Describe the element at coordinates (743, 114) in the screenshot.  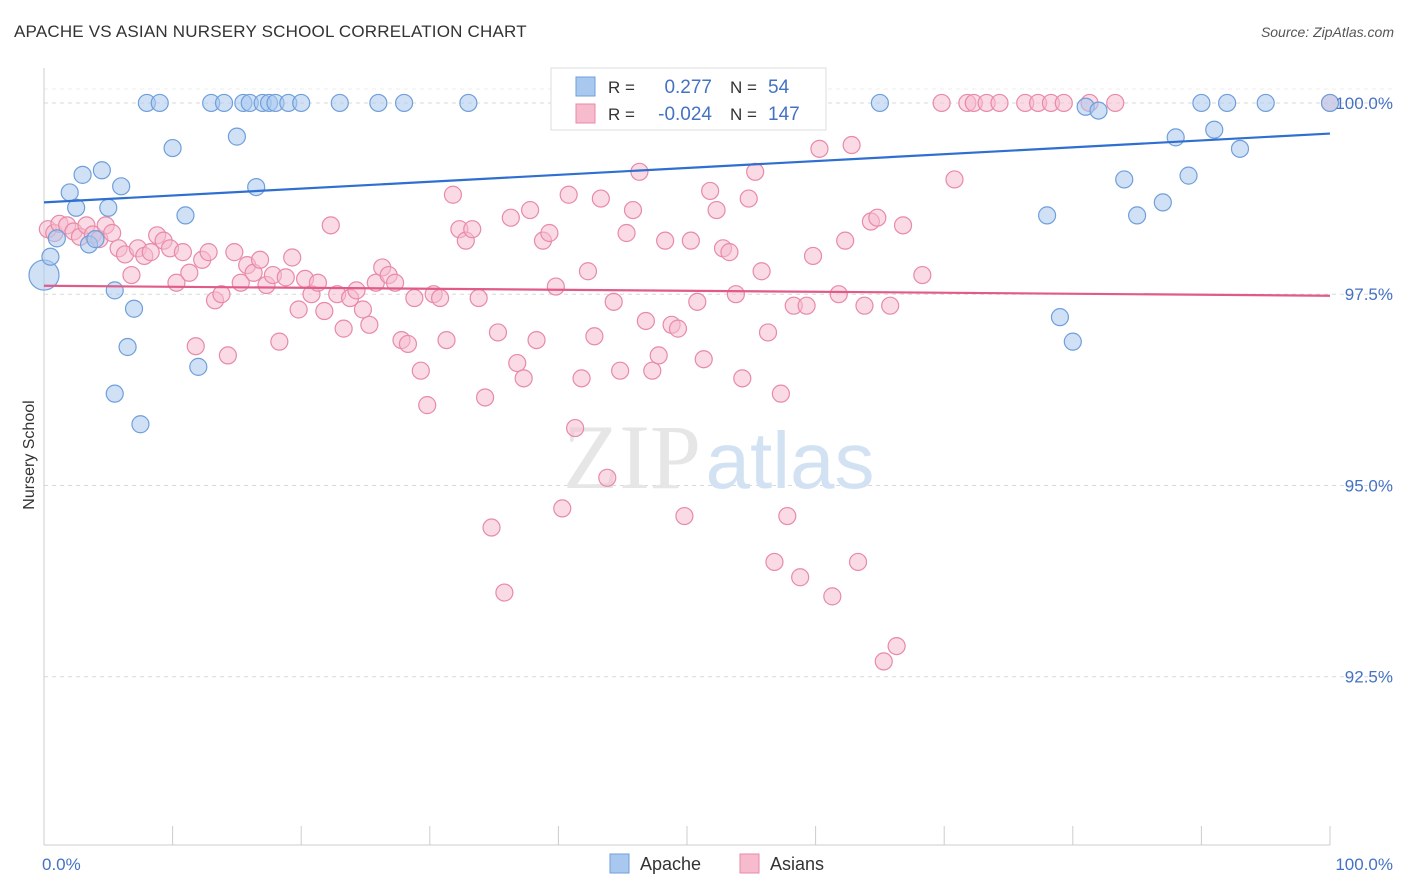
I see `stats-n-label: N =` at that location.